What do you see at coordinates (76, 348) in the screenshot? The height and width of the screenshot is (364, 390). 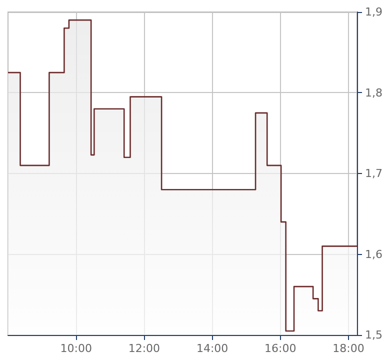 I see `x-tick-label: 10:00` at bounding box center [76, 348].